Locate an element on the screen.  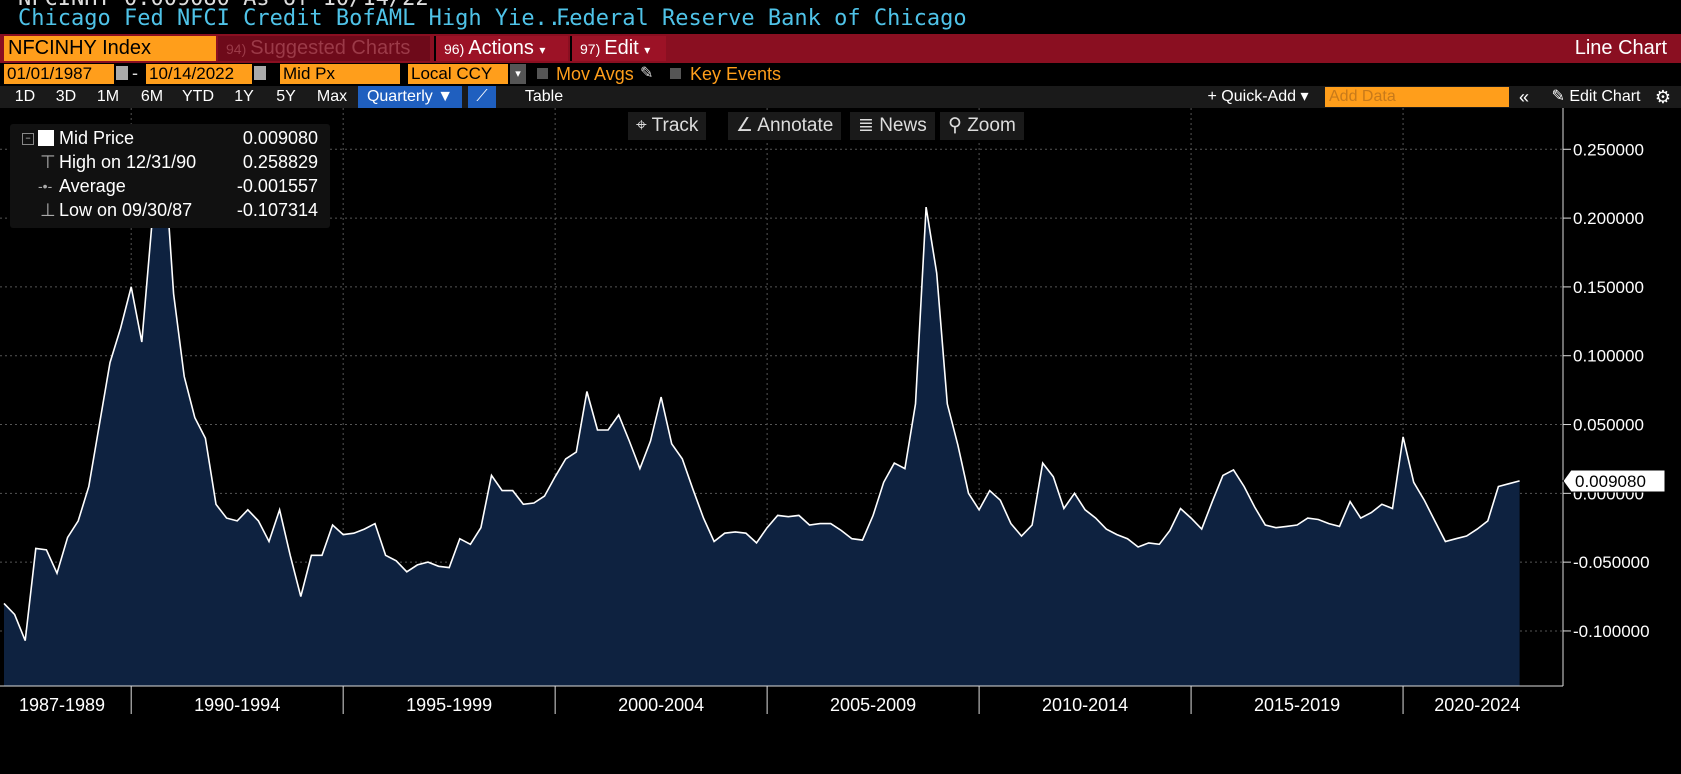
quick-add-button: + Quick-Add ▾ is located at coordinates (1258, 96).